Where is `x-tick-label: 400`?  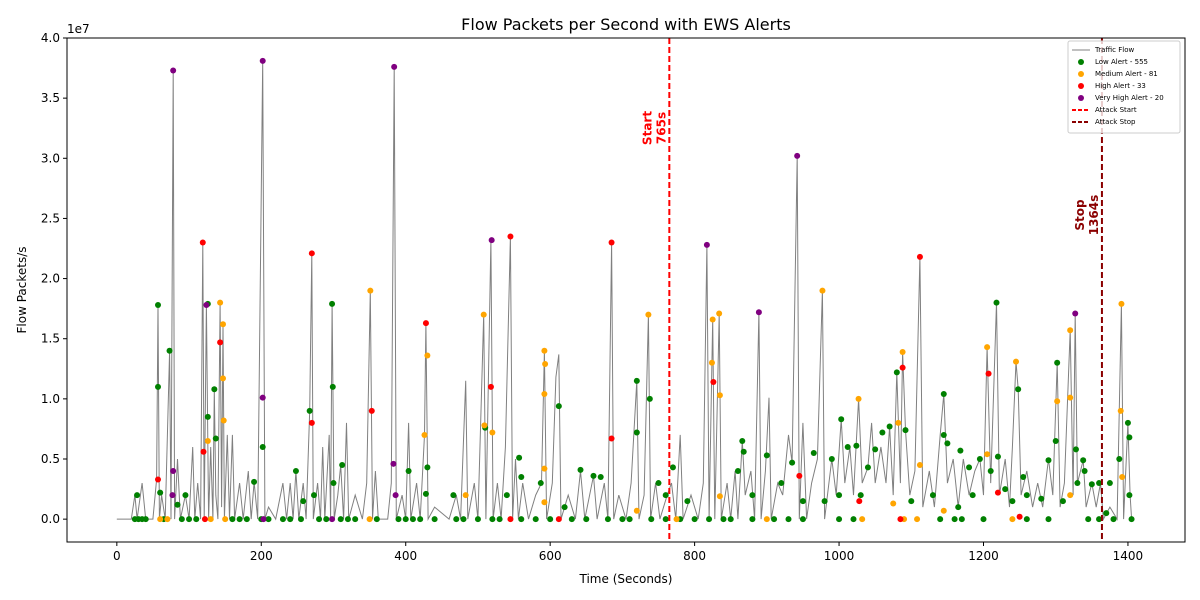 x-tick-label: 400 is located at coordinates (405, 556).